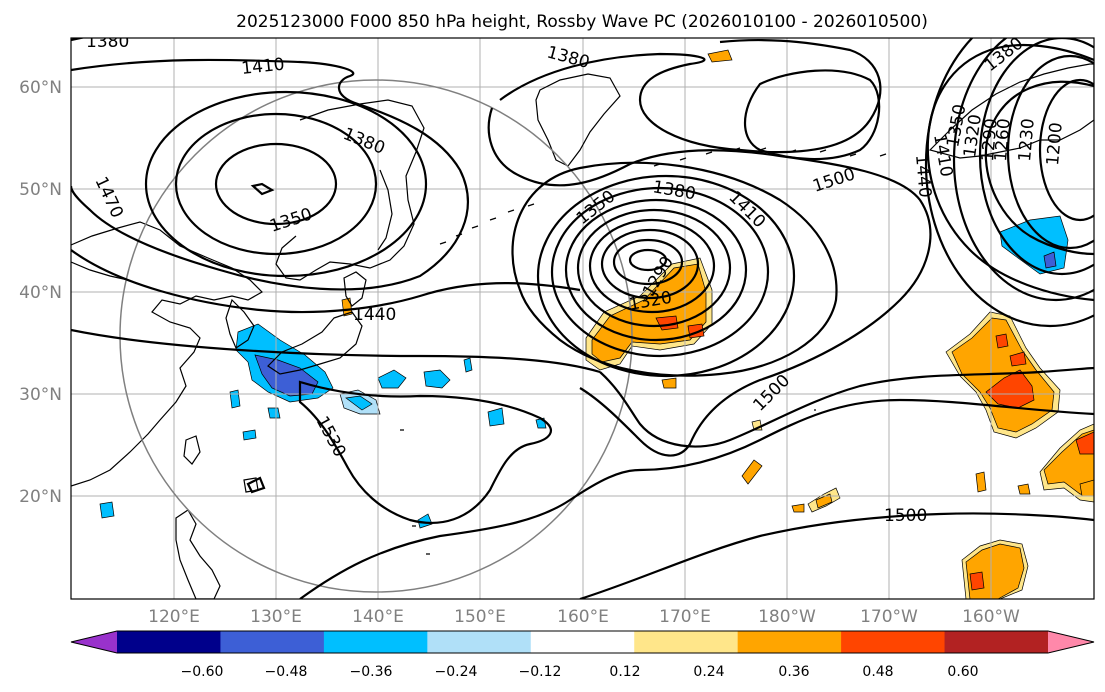 Image resolution: width=1105 pixels, height=692 pixels. I want to click on colorbar-tick-label: −0.48, so click(286, 672).